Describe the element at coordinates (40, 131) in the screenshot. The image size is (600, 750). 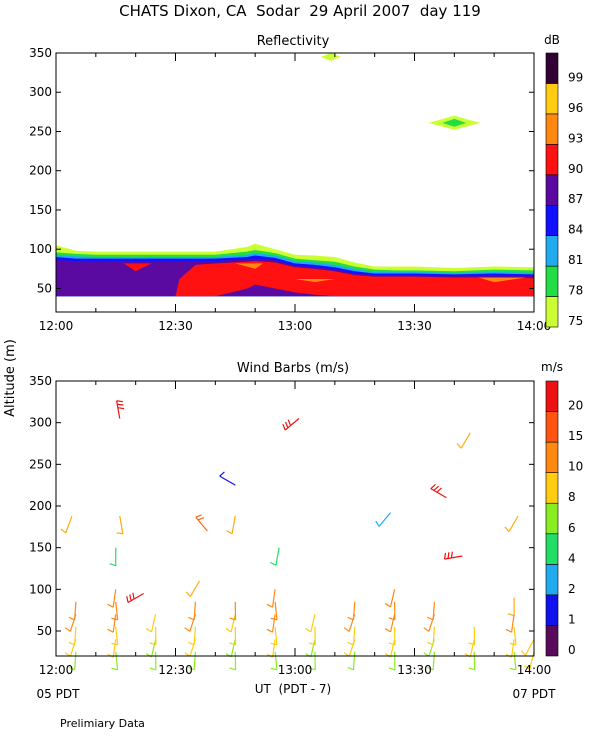
I see `reflectivity-ytick-label: 250` at that location.